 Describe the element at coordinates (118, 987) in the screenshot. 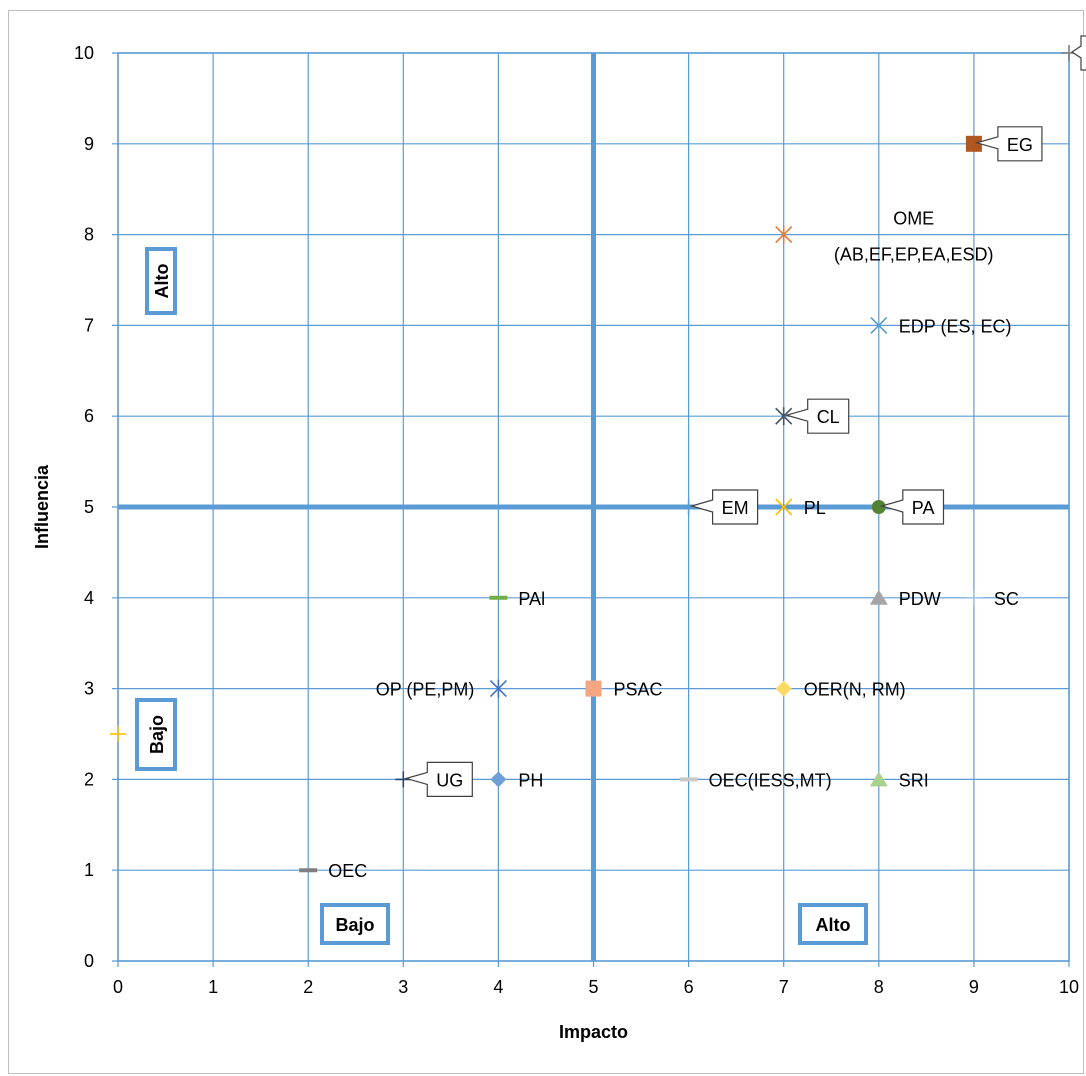

I see `x-tick-label: 0` at that location.